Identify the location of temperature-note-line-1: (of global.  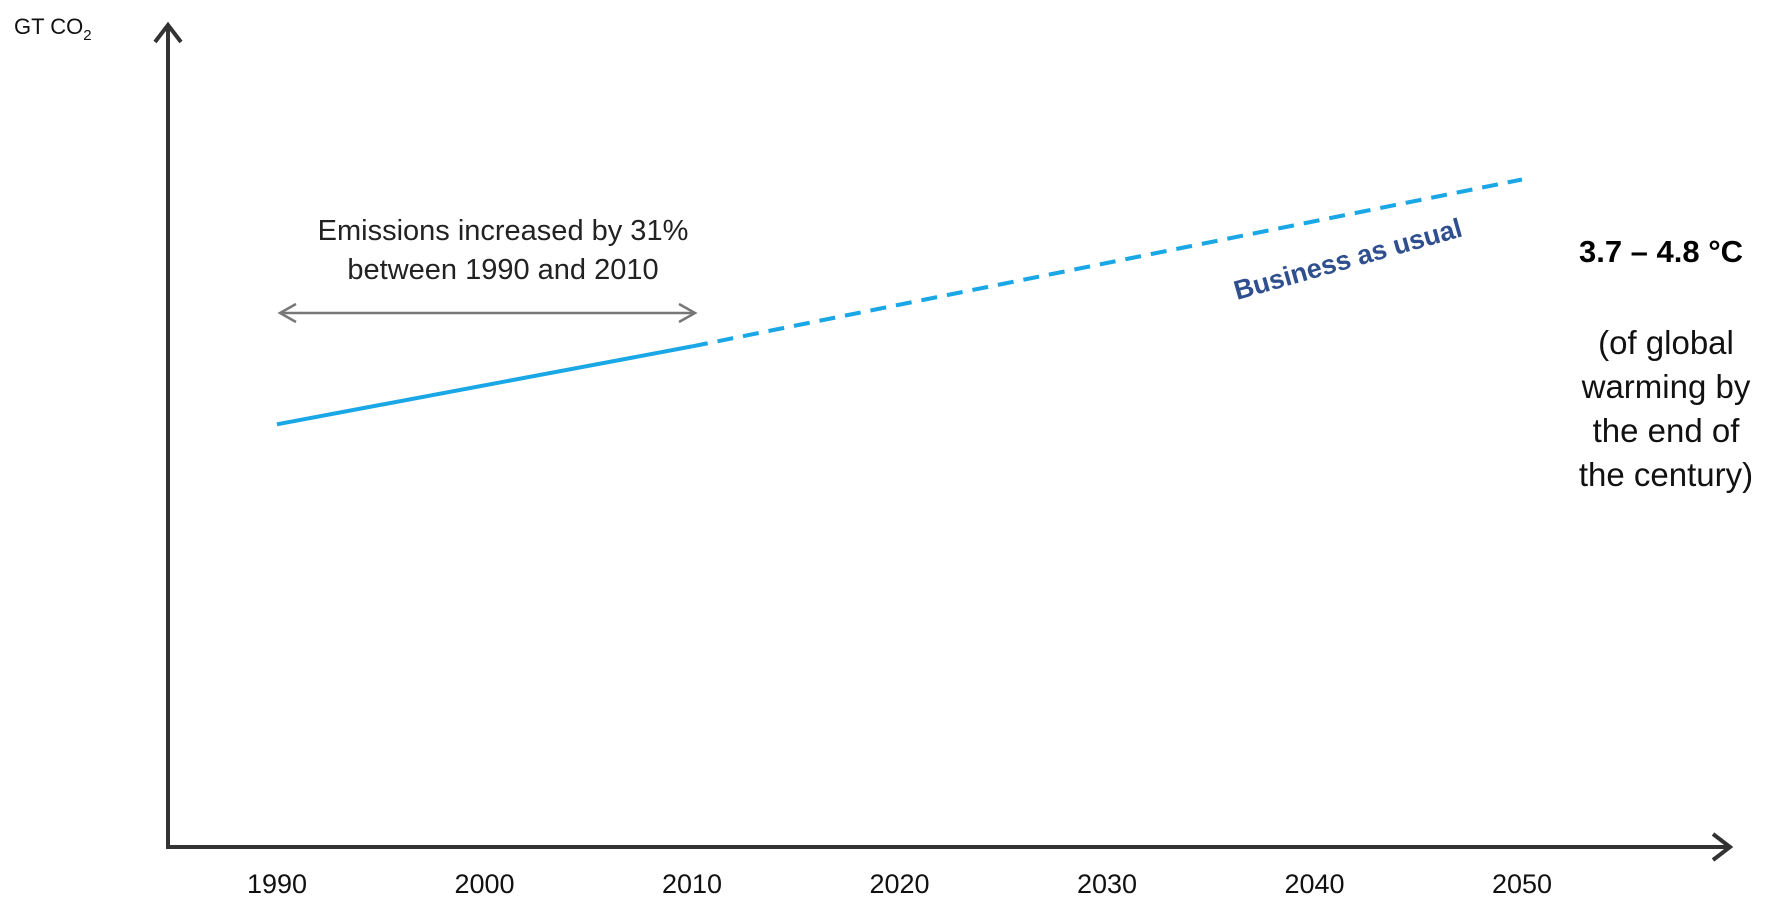
(1666, 342).